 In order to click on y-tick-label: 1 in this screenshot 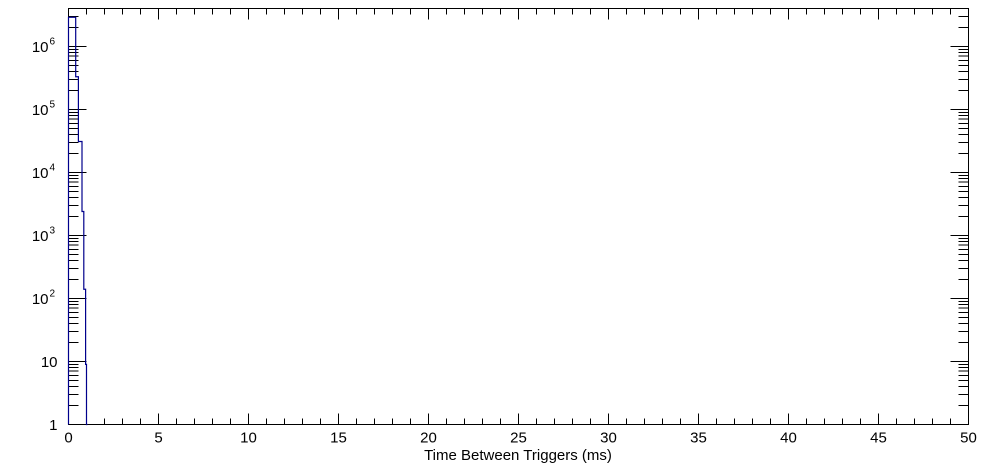, I will do `click(53, 425)`.